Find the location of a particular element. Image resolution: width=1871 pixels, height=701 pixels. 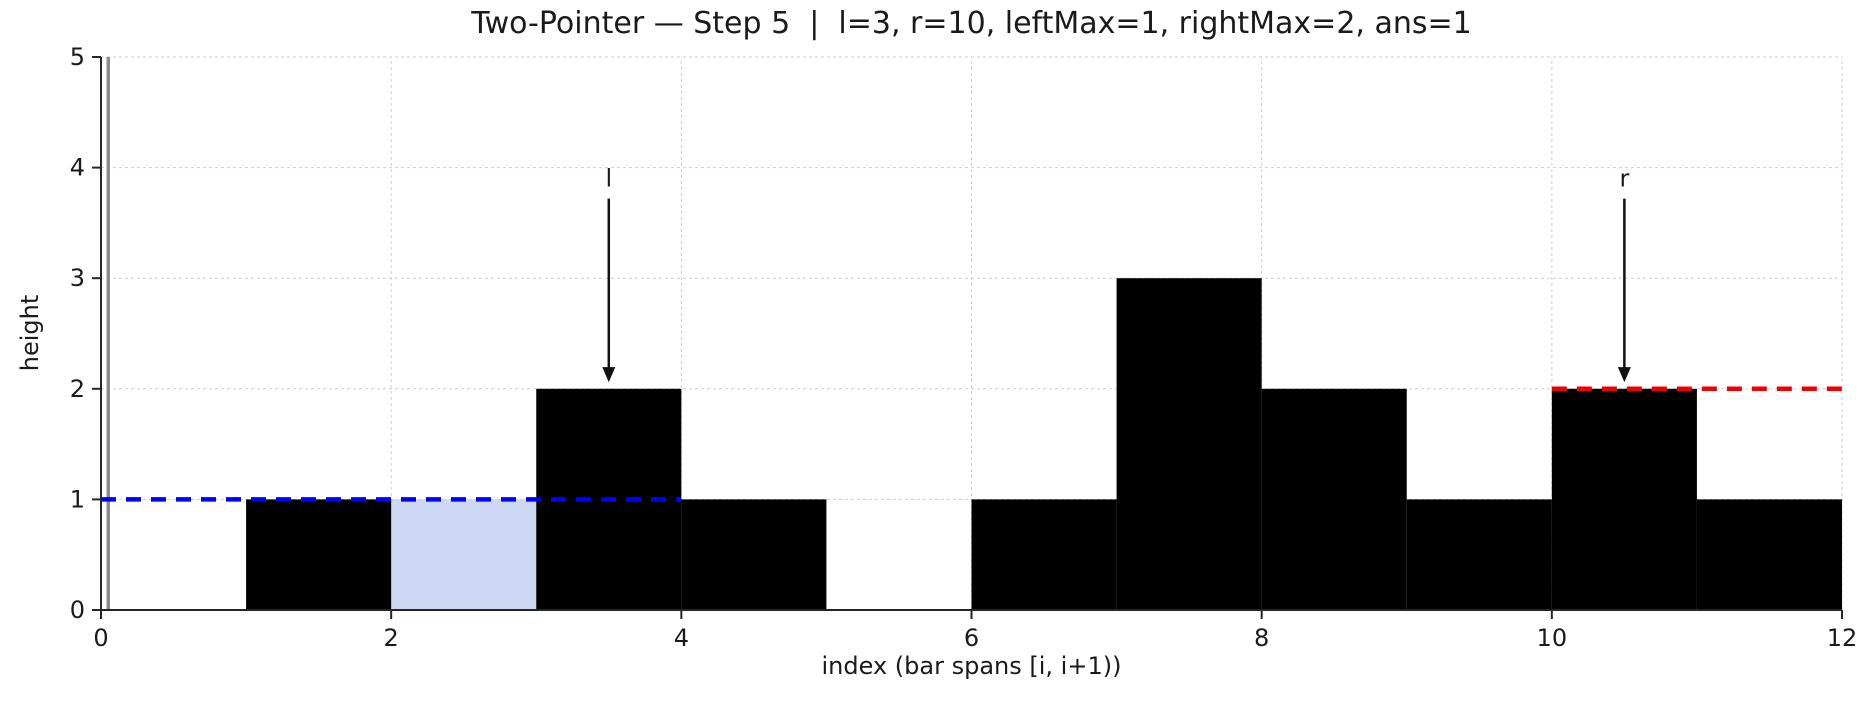

x-tick-label: 10 is located at coordinates (1552, 638).